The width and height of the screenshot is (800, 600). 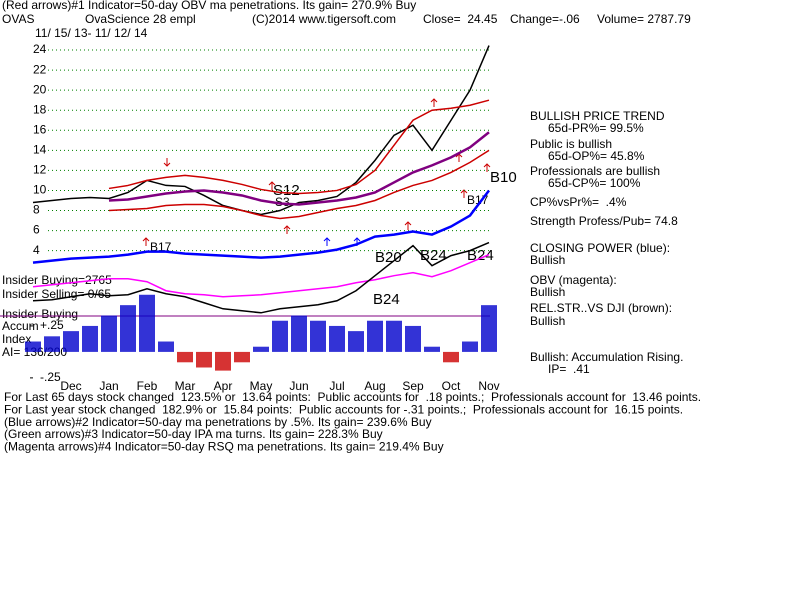 What do you see at coordinates (91, 33) in the screenshot?
I see `dates: 11/ 15/ 13- 11/ 12/ 14` at bounding box center [91, 33].